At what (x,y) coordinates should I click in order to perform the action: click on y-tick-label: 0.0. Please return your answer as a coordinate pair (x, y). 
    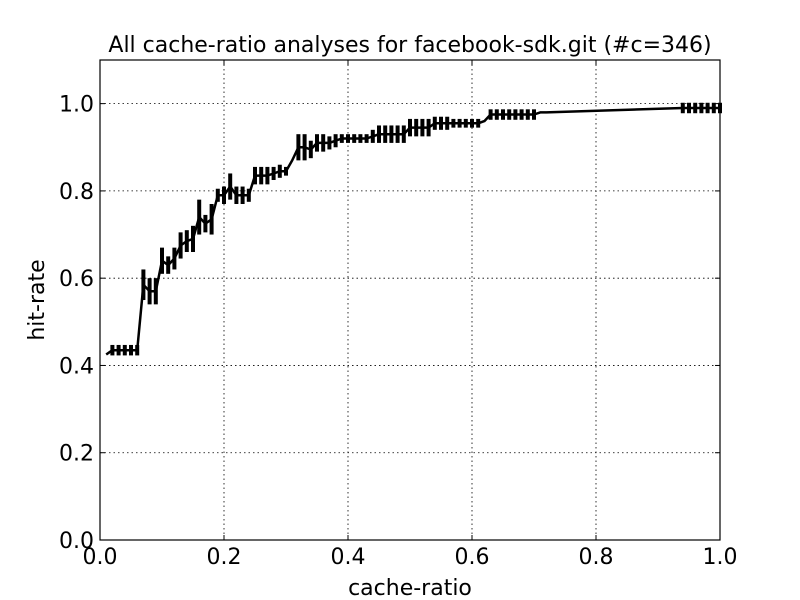
    Looking at the image, I should click on (76, 541).